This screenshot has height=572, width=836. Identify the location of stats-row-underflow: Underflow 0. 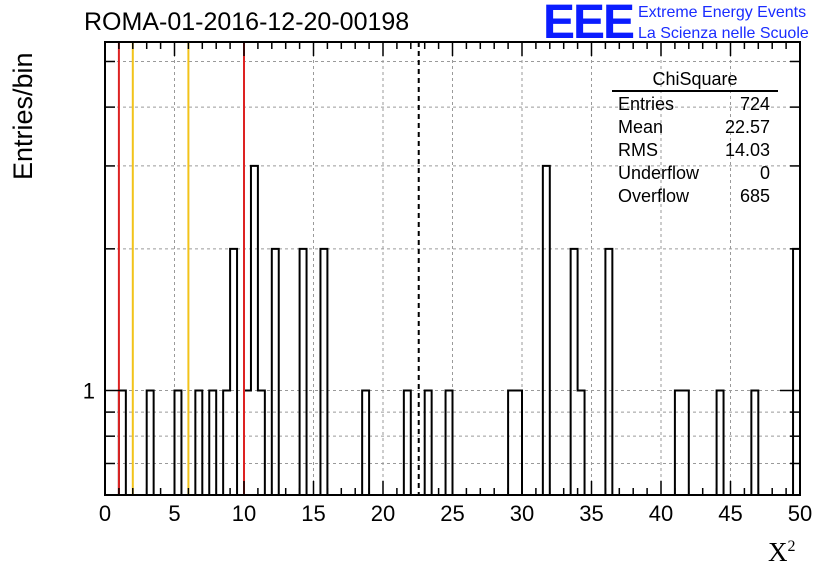
(695, 173).